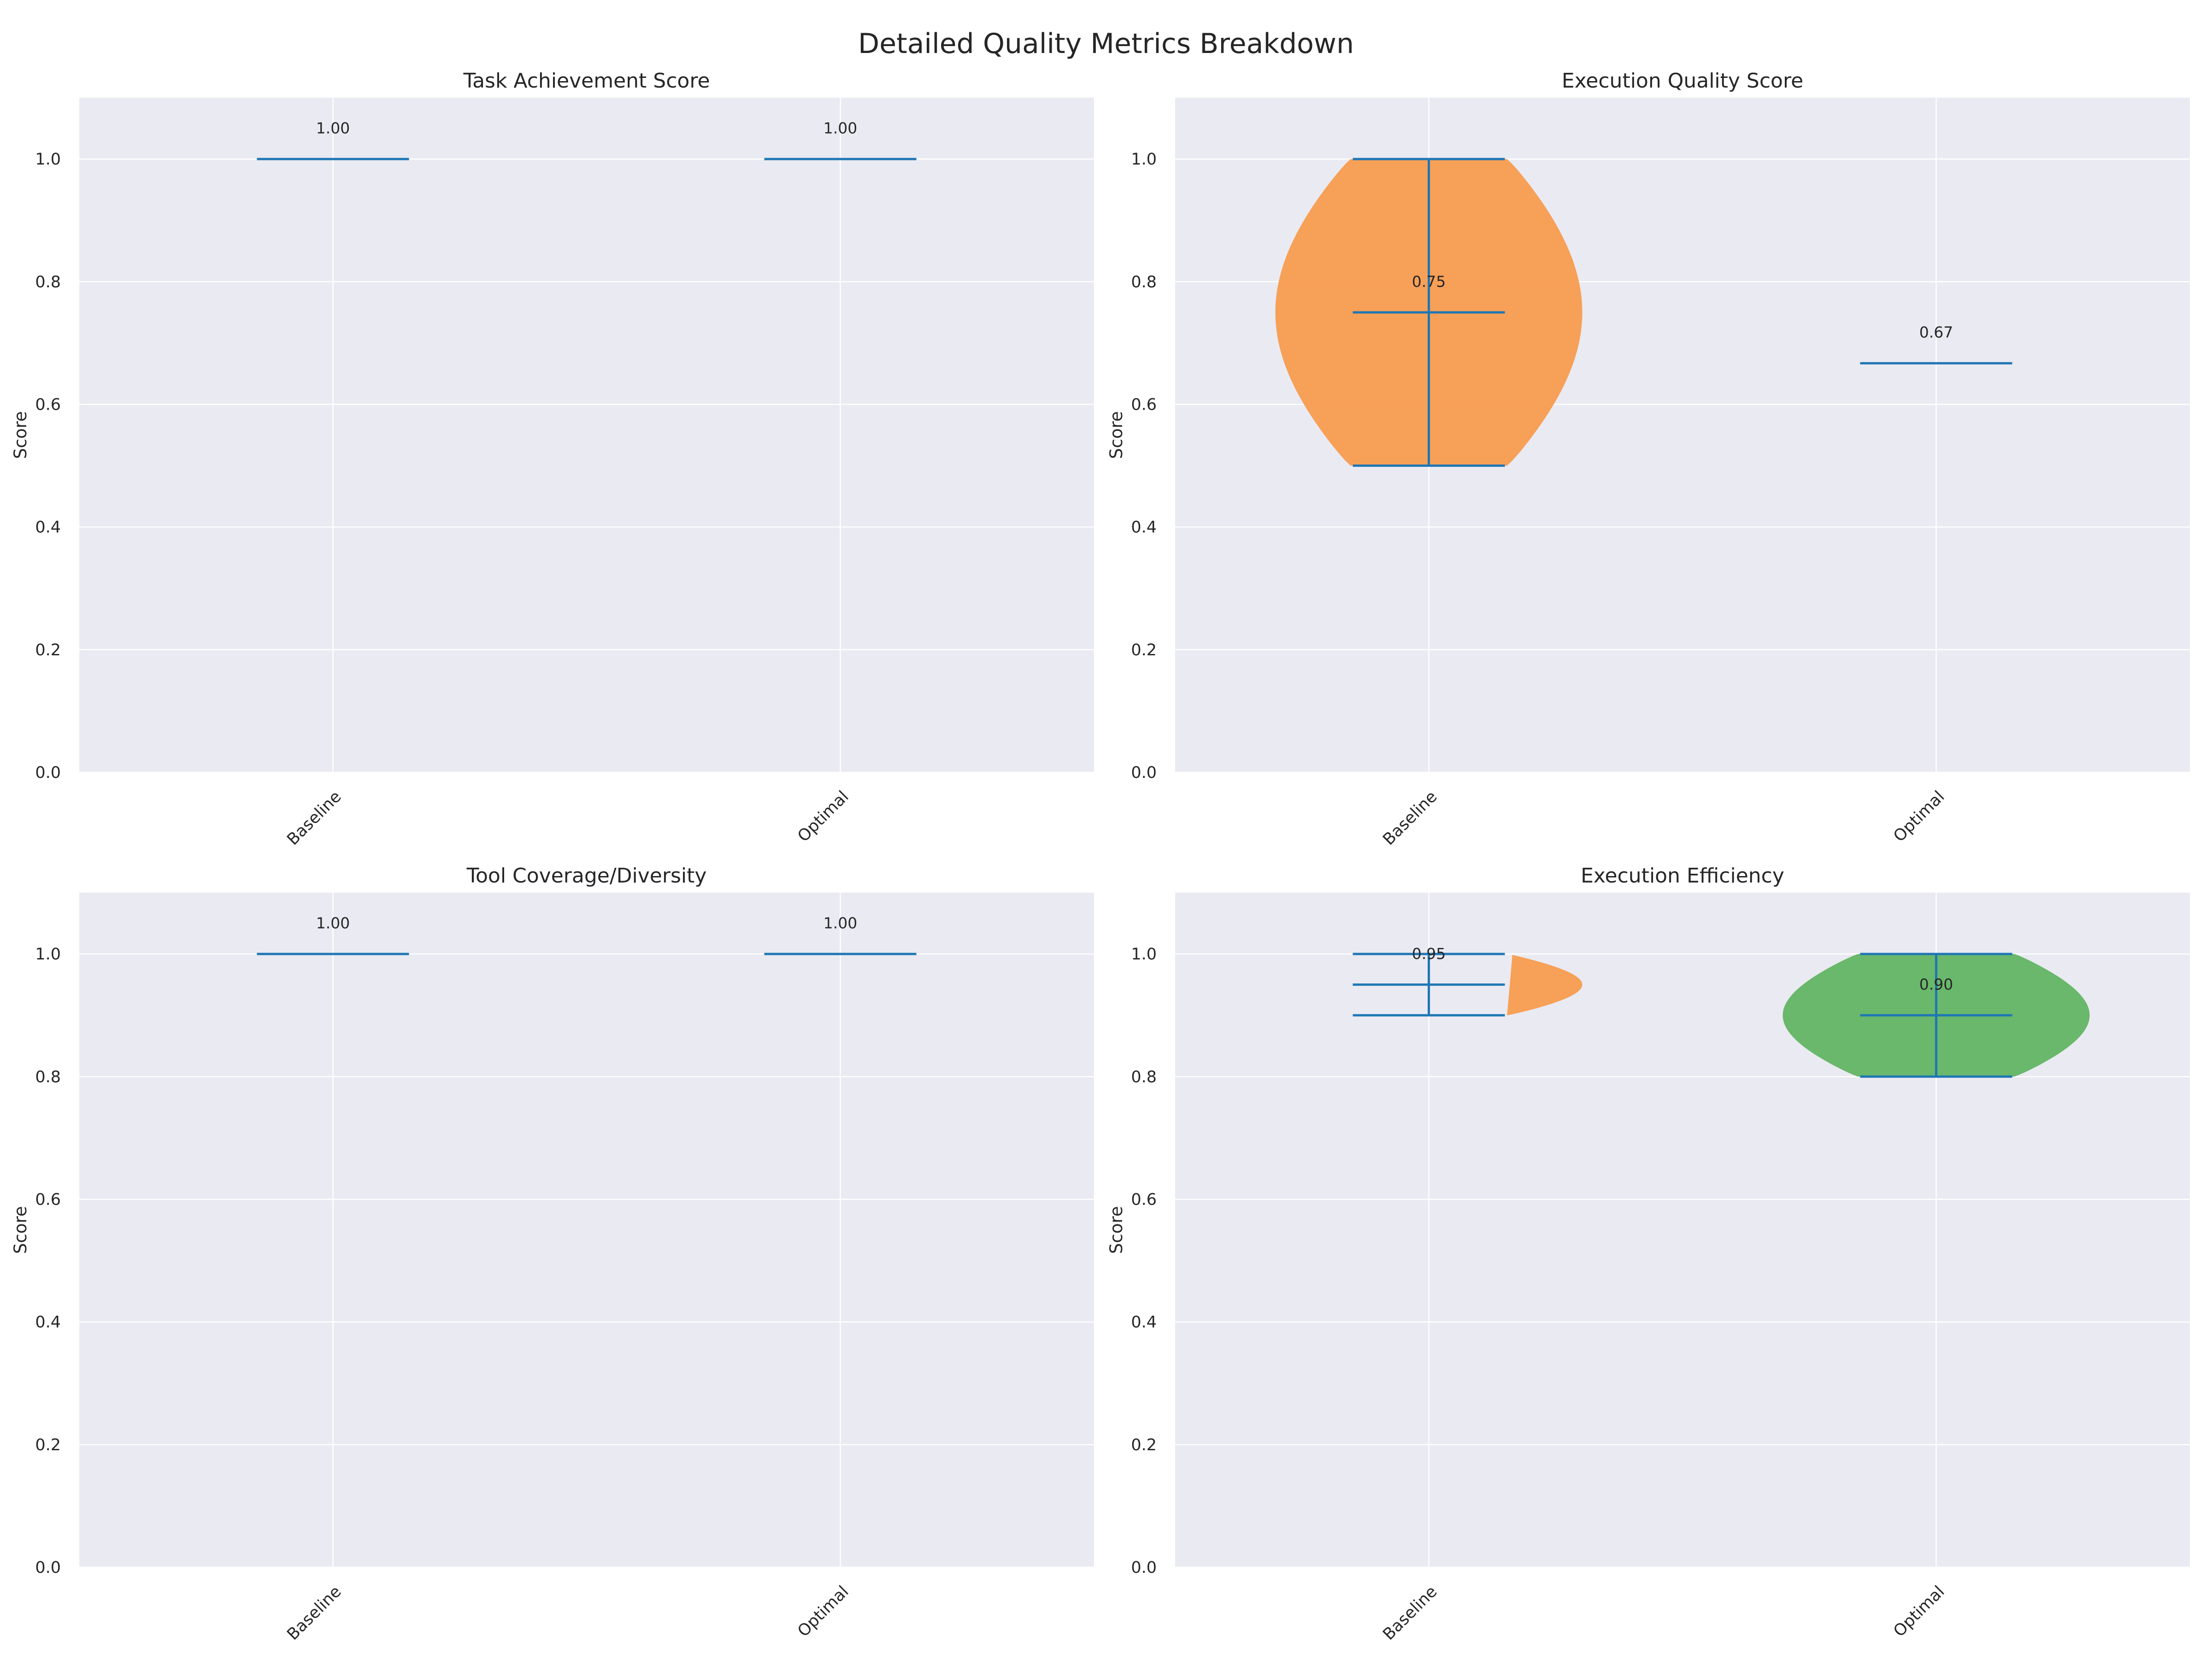 The width and height of the screenshot is (2212, 1659). What do you see at coordinates (1682, 81) in the screenshot?
I see `subplot-title: Execution Quality Score` at bounding box center [1682, 81].